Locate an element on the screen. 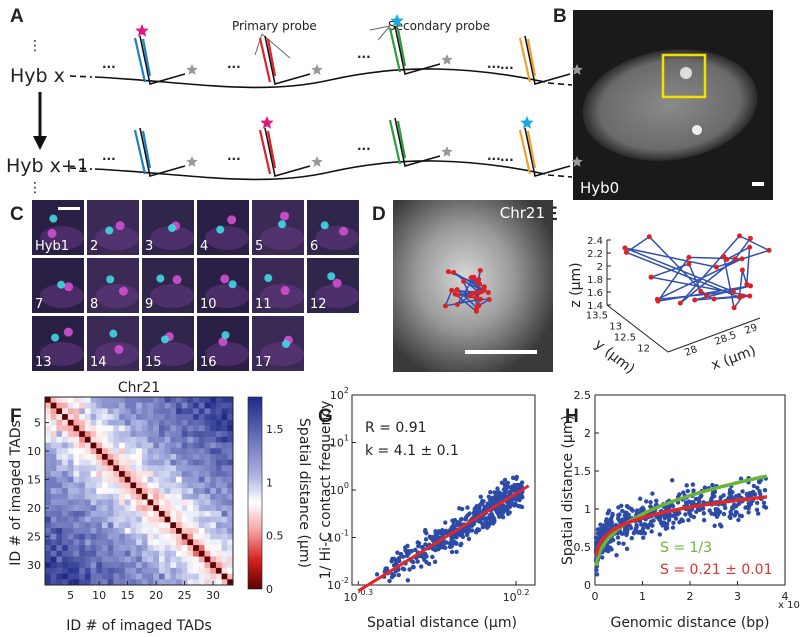 This screenshot has height=637, width=800. axis-label: Genomic distance (bp) is located at coordinates (689, 623).